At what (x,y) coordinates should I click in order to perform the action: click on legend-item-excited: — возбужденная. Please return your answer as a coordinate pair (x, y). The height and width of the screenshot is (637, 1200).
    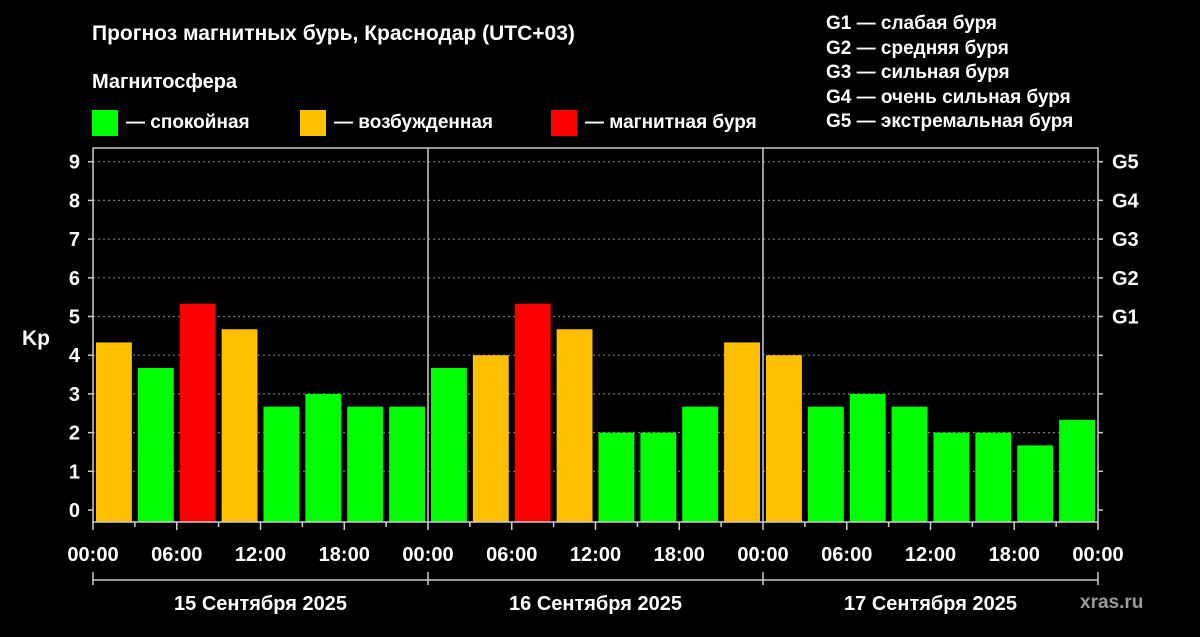
    Looking at the image, I should click on (396, 123).